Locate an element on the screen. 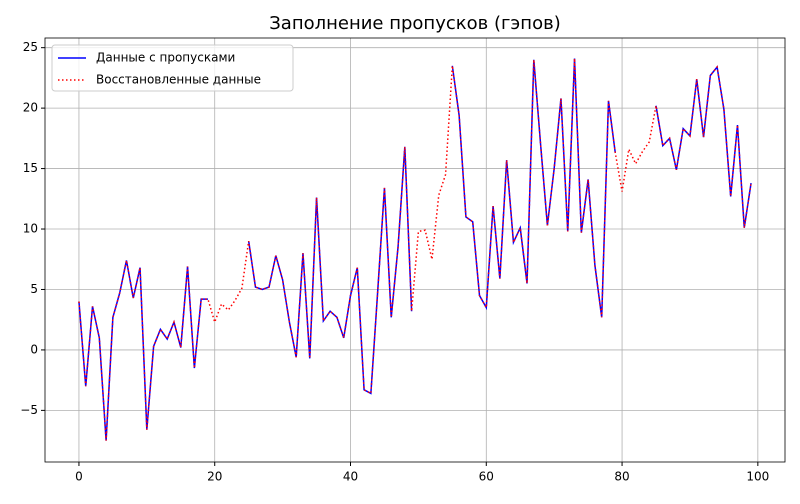 This screenshot has height=504, width=800. y-tick-label: 25 is located at coordinates (30, 47).